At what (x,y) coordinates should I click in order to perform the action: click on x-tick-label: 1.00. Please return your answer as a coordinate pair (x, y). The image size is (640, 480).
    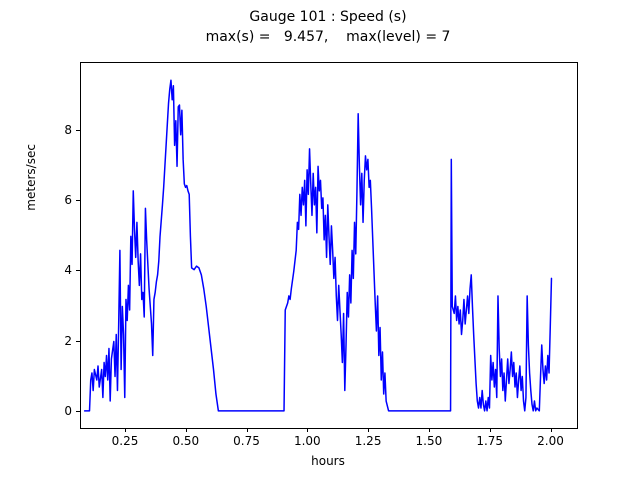
    Looking at the image, I should click on (307, 441).